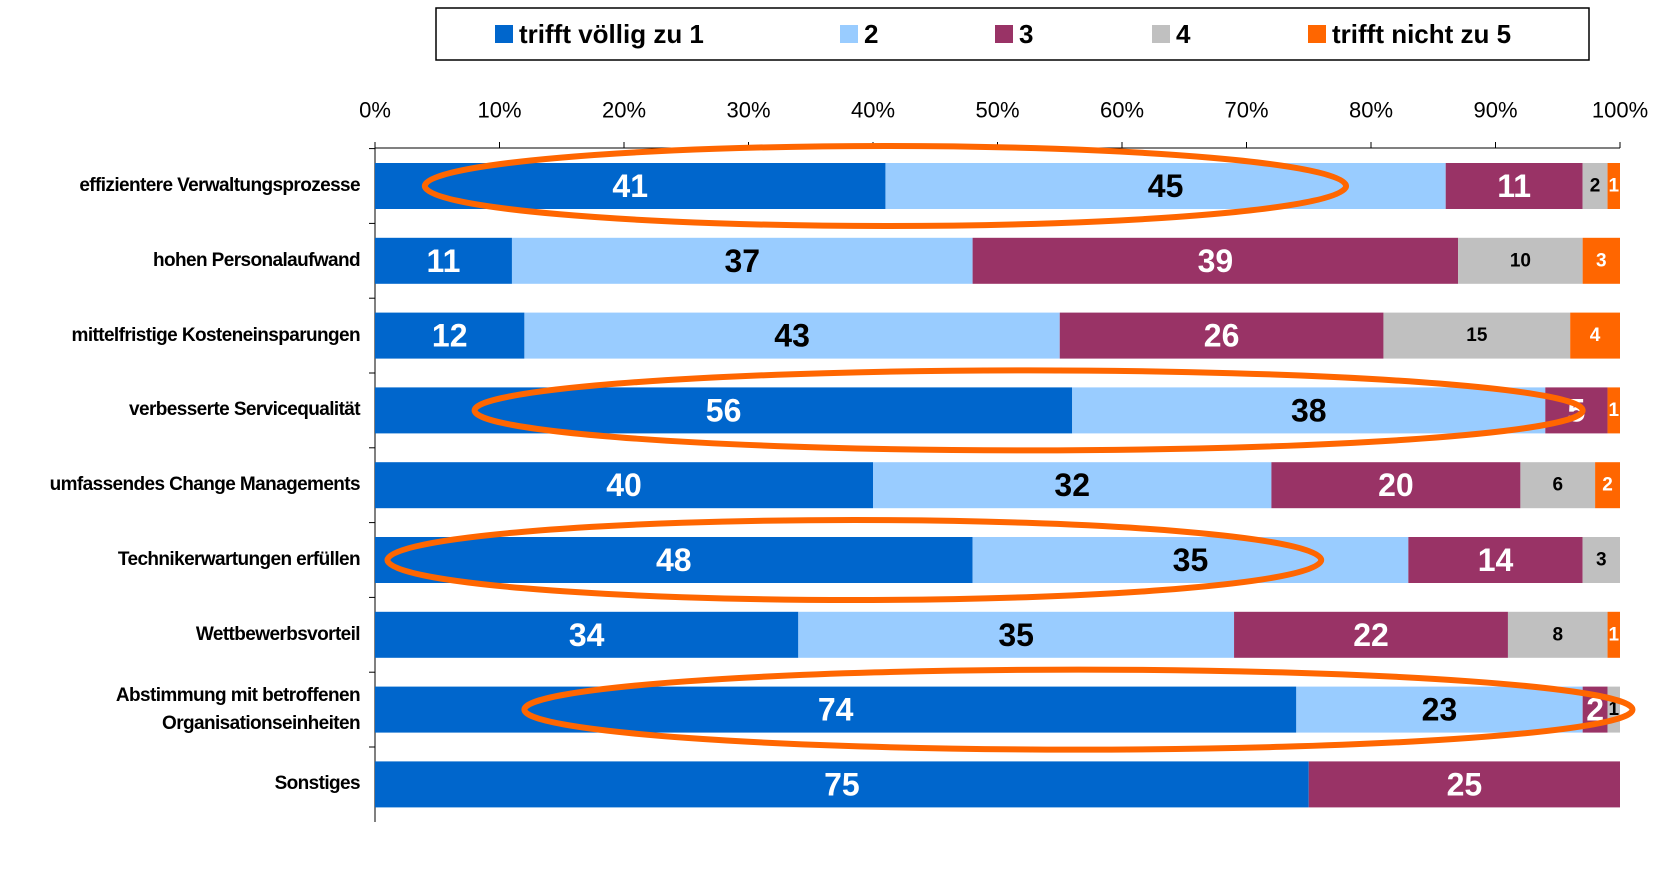 The width and height of the screenshot is (1665, 869). I want to click on x-tick-label: 40%, so click(873, 110).